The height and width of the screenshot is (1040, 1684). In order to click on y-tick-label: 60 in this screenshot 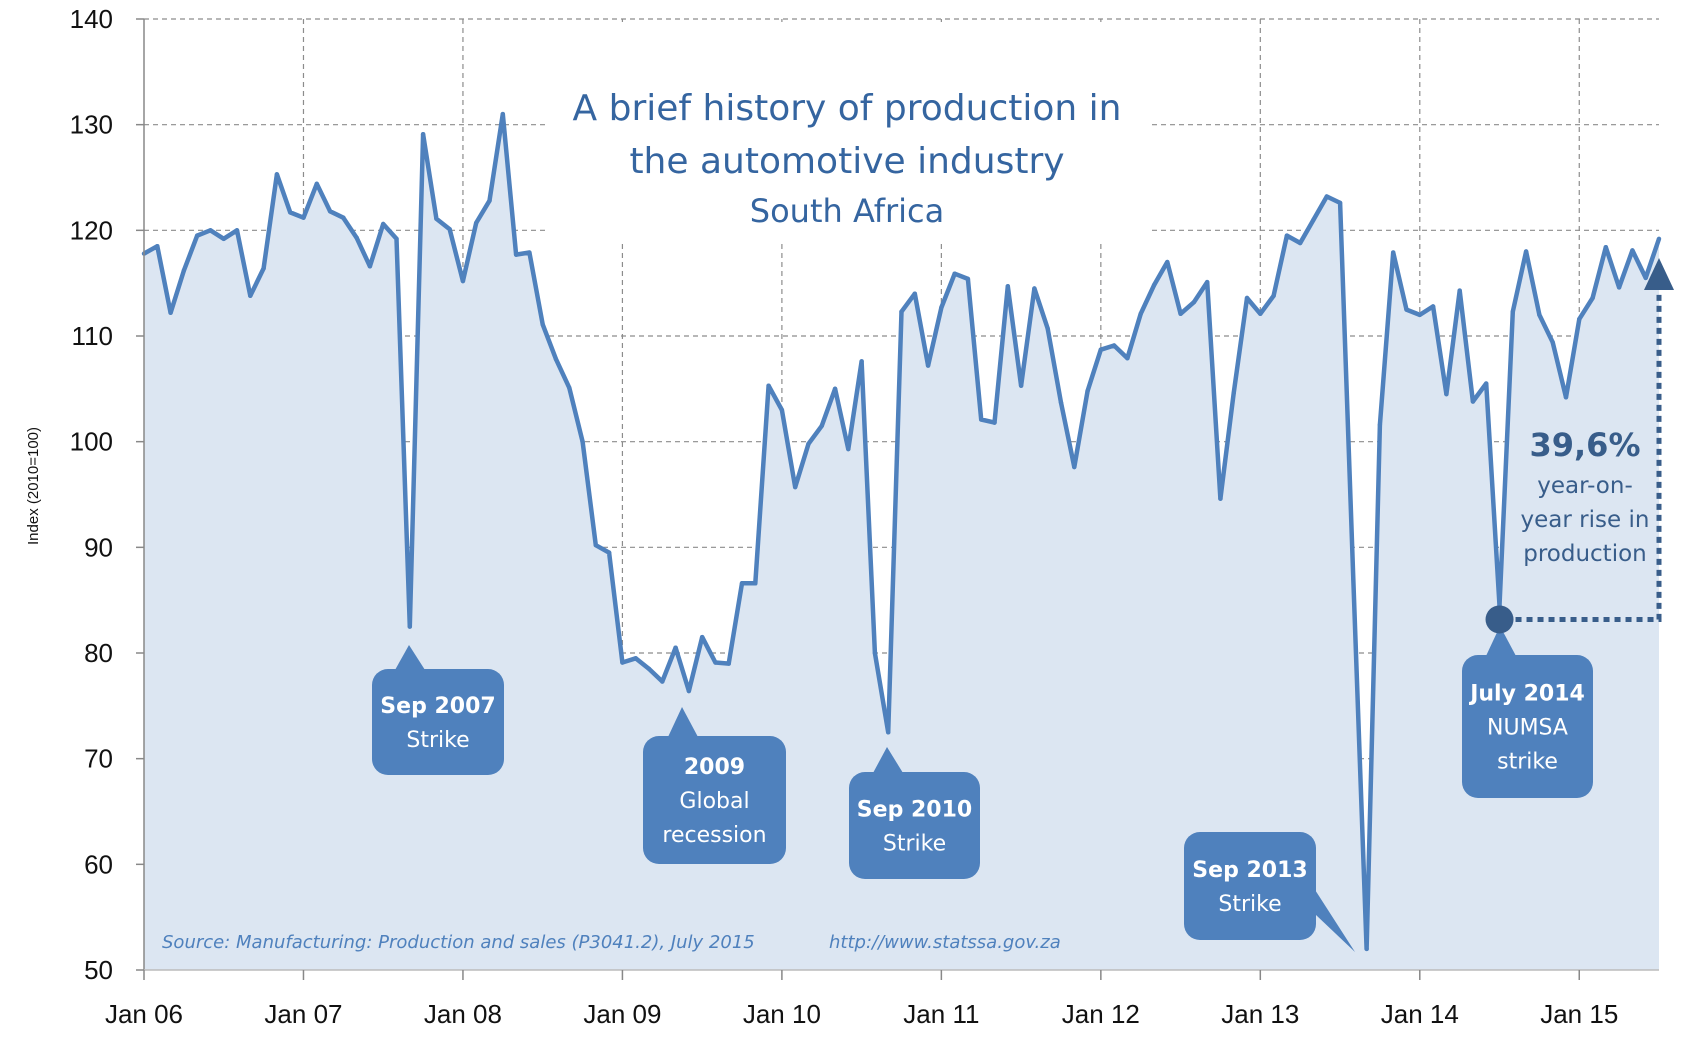, I will do `click(98, 864)`.